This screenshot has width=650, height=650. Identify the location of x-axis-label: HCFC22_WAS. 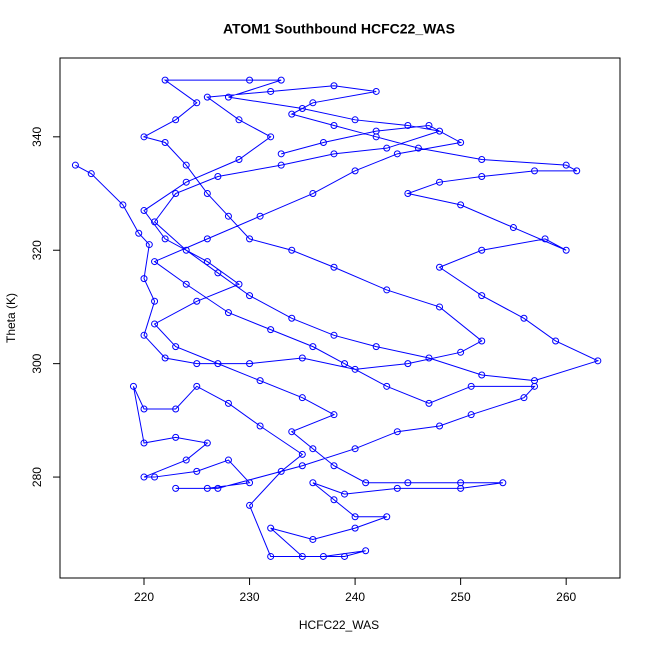
(339, 625).